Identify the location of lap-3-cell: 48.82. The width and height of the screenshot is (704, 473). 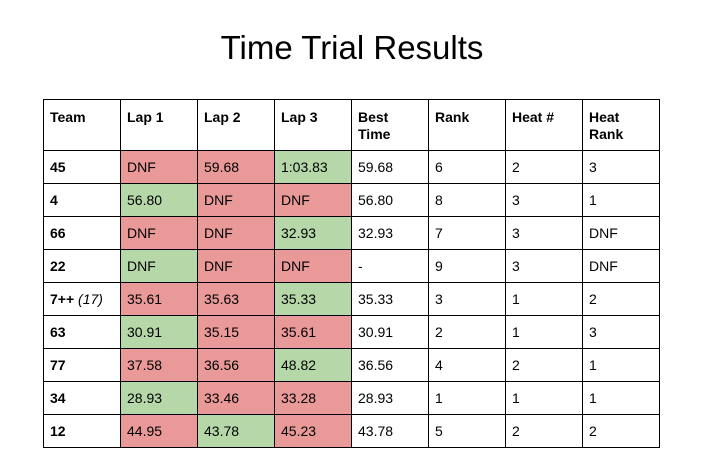
(313, 365).